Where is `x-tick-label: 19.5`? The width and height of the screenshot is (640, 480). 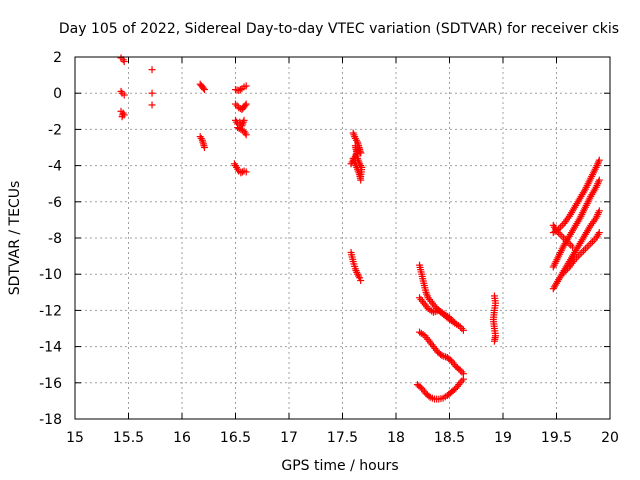
x-tick-label: 19.5 is located at coordinates (556, 438).